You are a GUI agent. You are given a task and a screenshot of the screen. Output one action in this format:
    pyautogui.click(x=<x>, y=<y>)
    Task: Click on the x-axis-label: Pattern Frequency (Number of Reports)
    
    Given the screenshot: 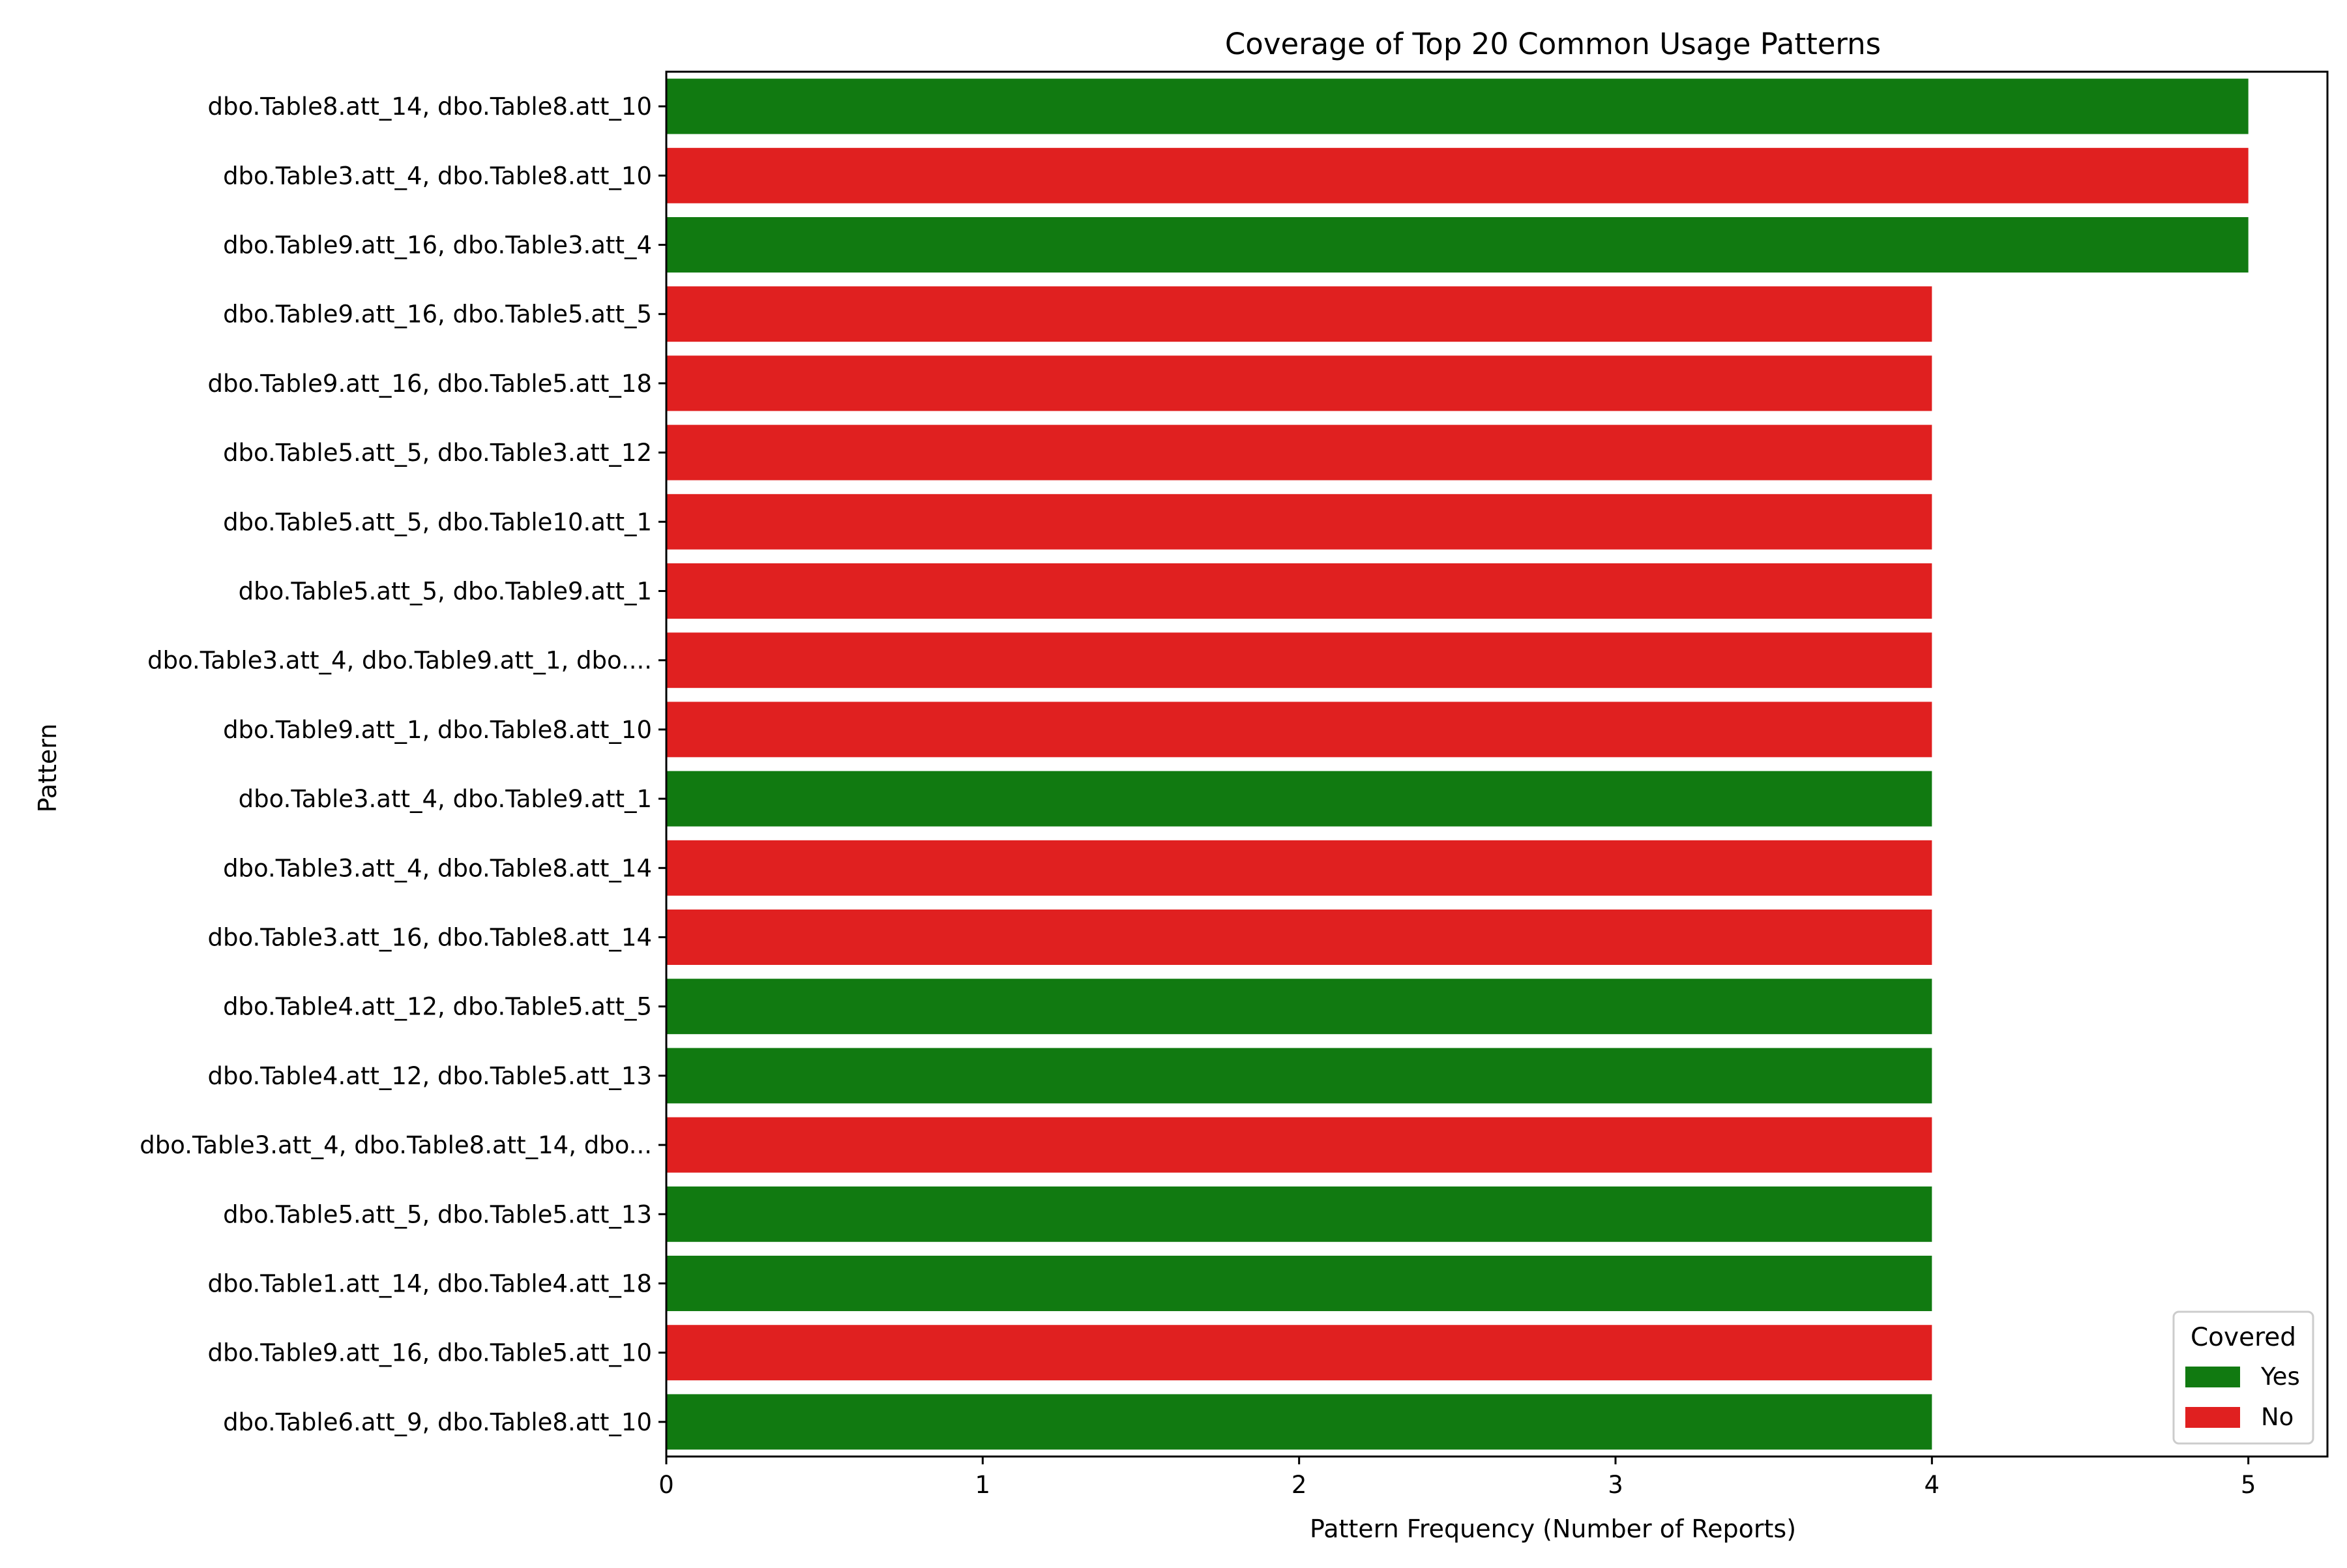 What is the action you would take?
    pyautogui.click(x=1553, y=1529)
    